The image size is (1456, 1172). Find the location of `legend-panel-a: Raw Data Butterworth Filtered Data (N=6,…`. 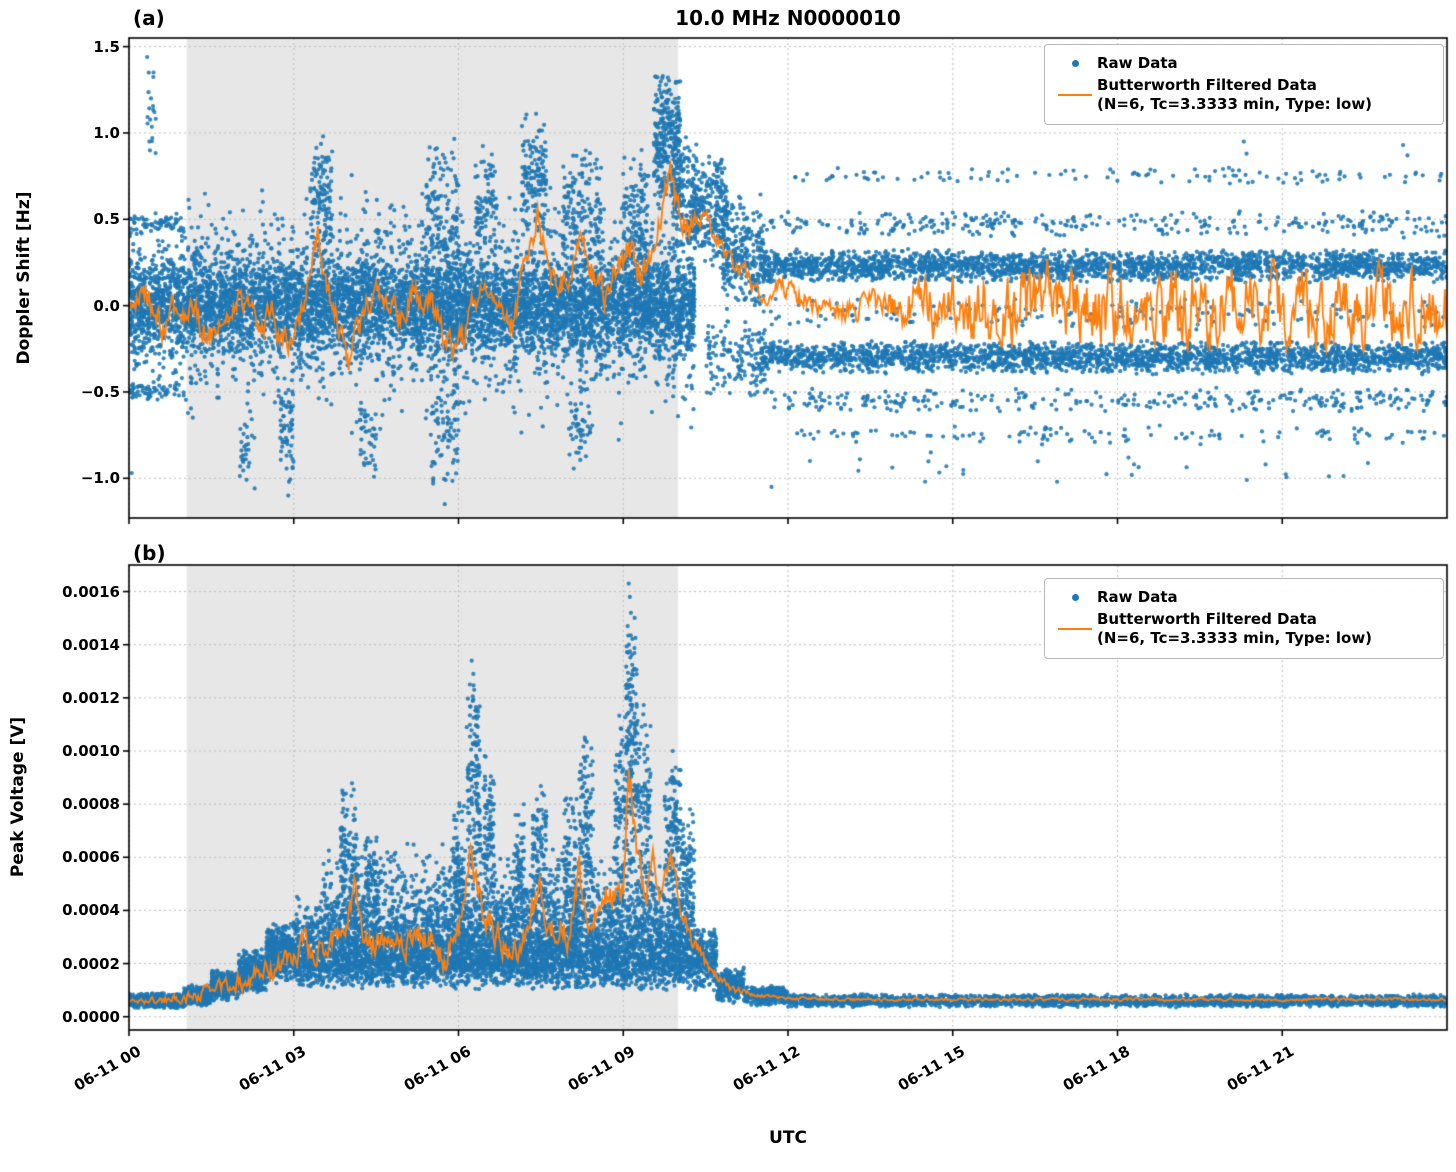

legend-panel-a: Raw Data Butterworth Filtered Data (N=6,… is located at coordinates (1244, 84).